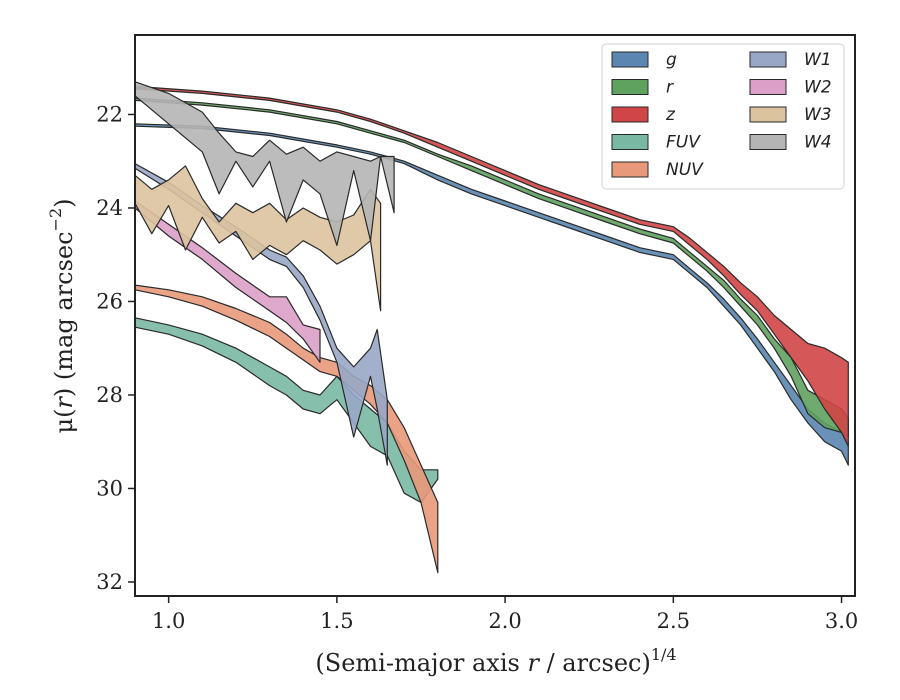 Image resolution: width=900 pixels, height=700 pixels. What do you see at coordinates (630, 114) in the screenshot?
I see `legend-swatch-z` at bounding box center [630, 114].